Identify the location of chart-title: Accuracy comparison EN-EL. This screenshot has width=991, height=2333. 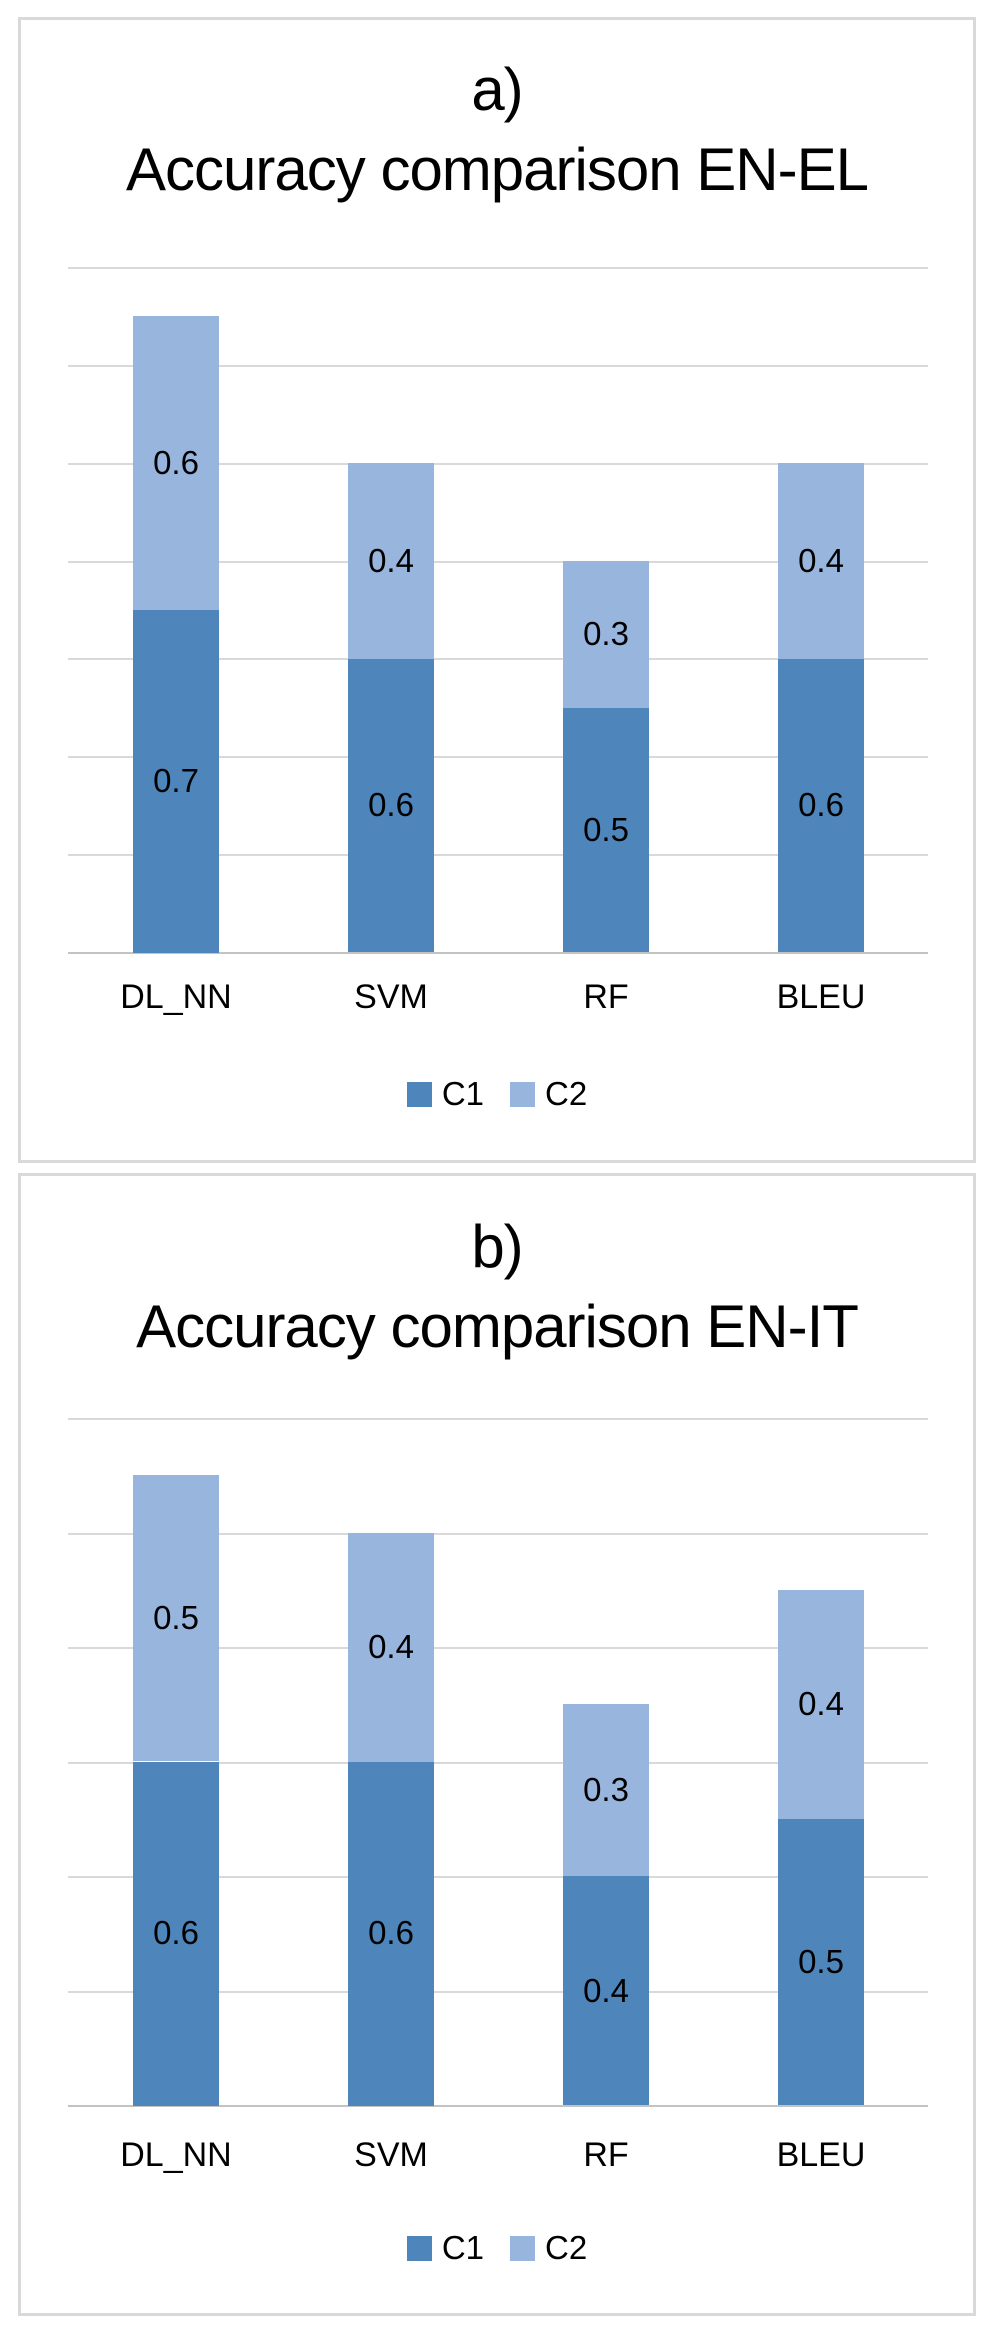
(497, 169).